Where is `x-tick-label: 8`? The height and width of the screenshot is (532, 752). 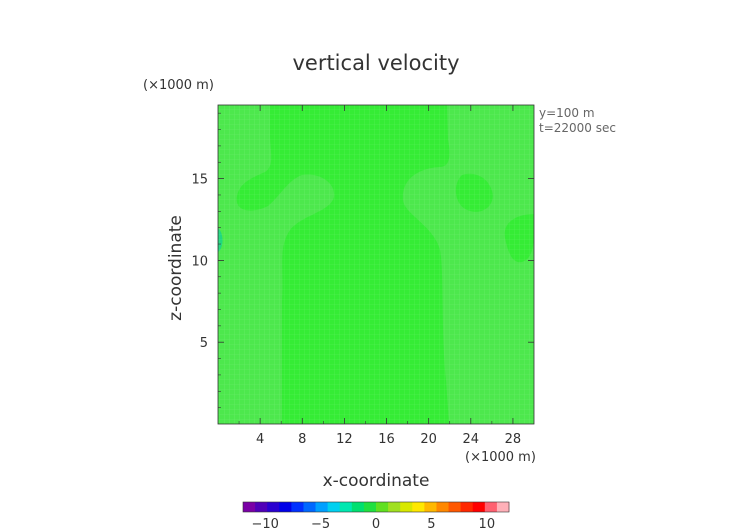 x-tick-label: 8 is located at coordinates (302, 439).